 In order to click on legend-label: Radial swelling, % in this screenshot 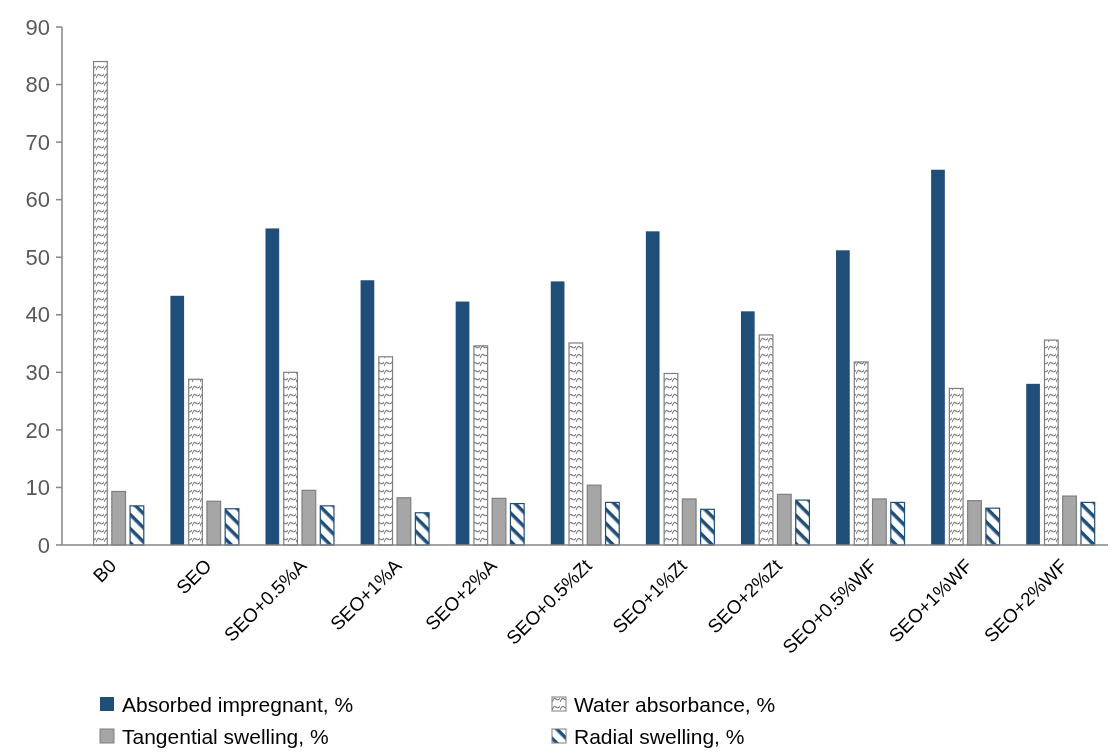, I will do `click(659, 737)`.